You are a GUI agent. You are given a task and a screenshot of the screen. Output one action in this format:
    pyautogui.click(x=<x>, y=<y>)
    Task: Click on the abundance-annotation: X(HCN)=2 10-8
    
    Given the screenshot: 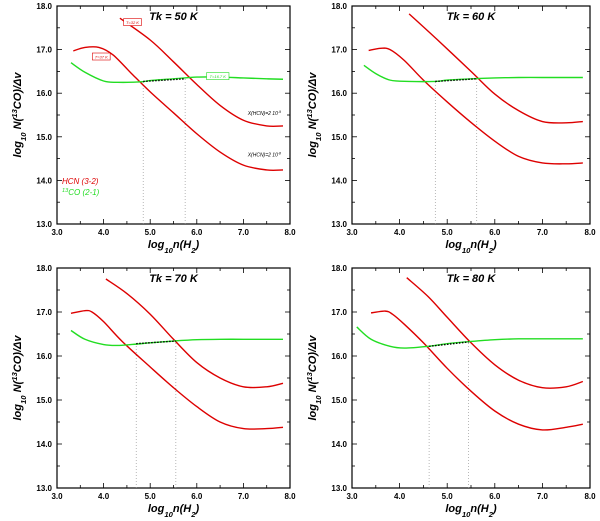 What is the action you would take?
    pyautogui.click(x=264, y=154)
    